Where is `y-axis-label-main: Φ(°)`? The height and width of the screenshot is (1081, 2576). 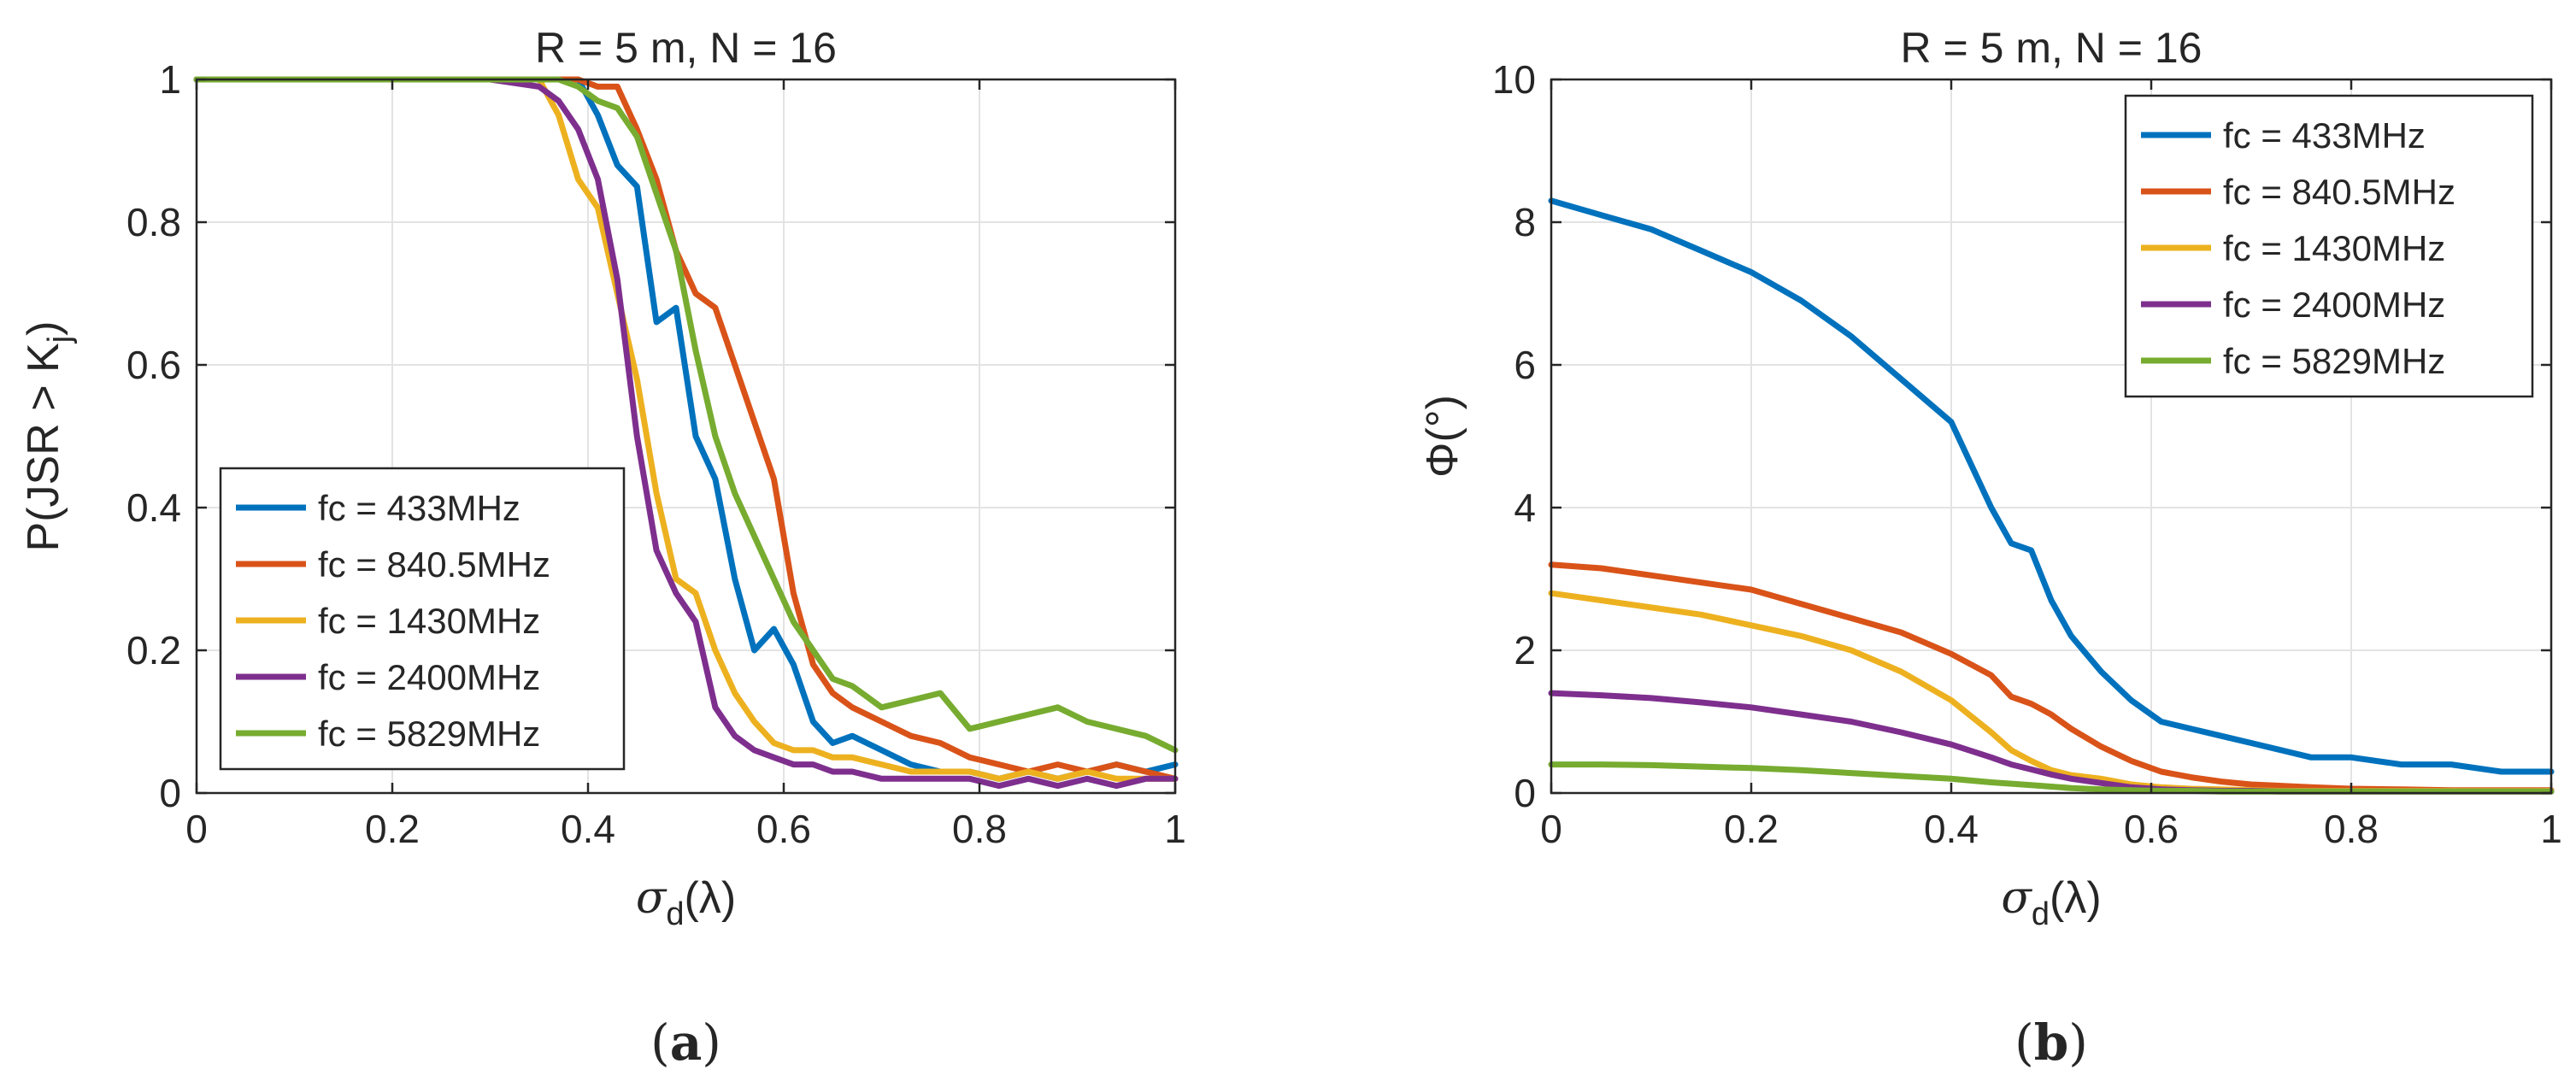 y-axis-label-main: Φ(°) is located at coordinates (1442, 436).